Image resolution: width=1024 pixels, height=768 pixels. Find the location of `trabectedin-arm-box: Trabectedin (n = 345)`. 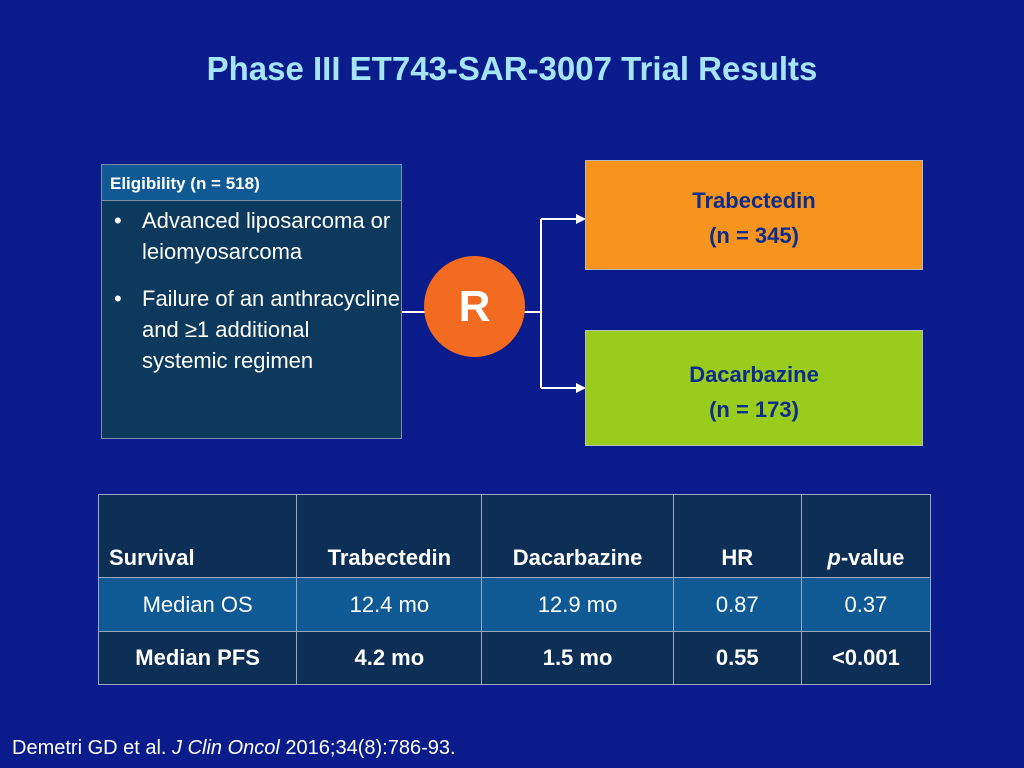

trabectedin-arm-box: Trabectedin (n = 345) is located at coordinates (754, 215).